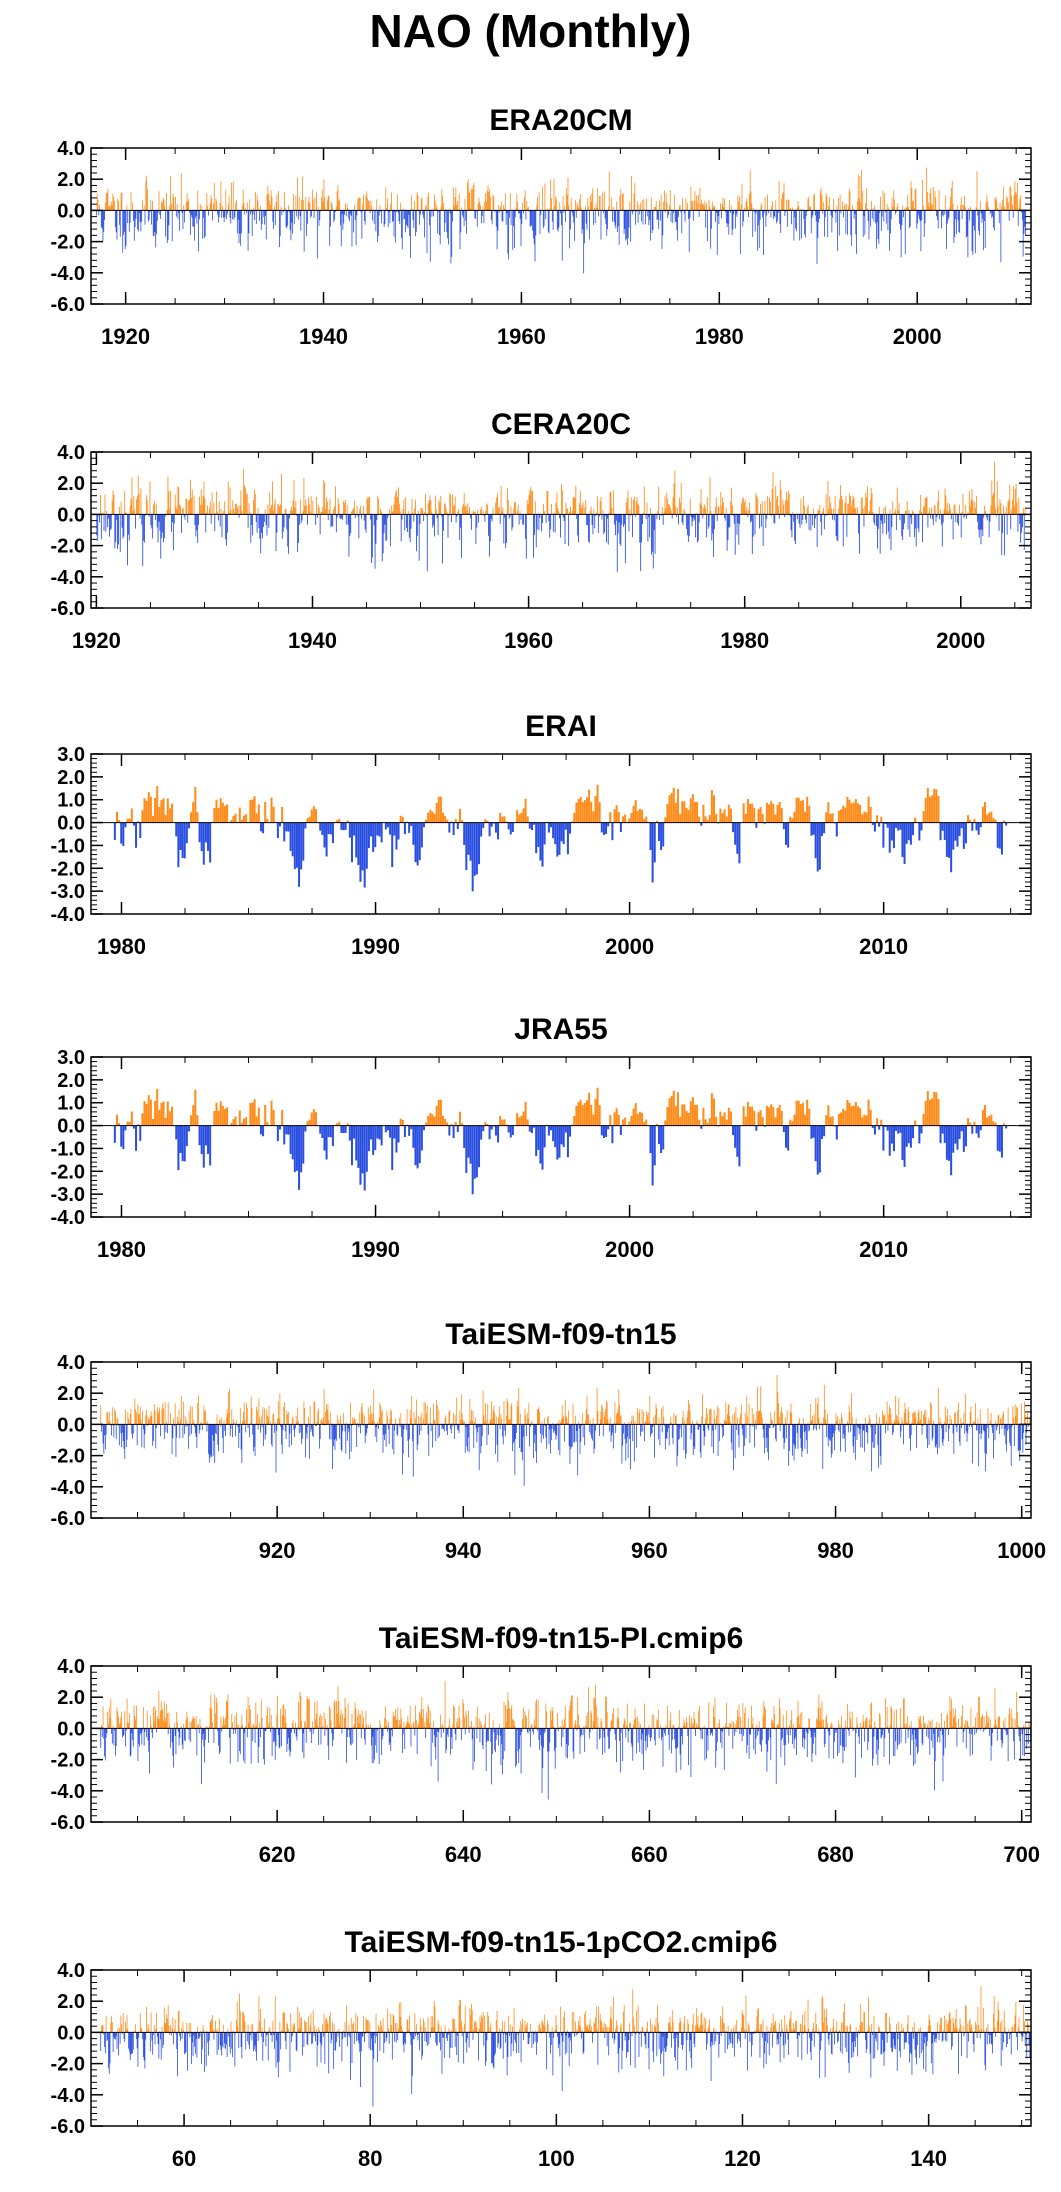  I want to click on x-tick-label: 2000, so click(629, 1249).